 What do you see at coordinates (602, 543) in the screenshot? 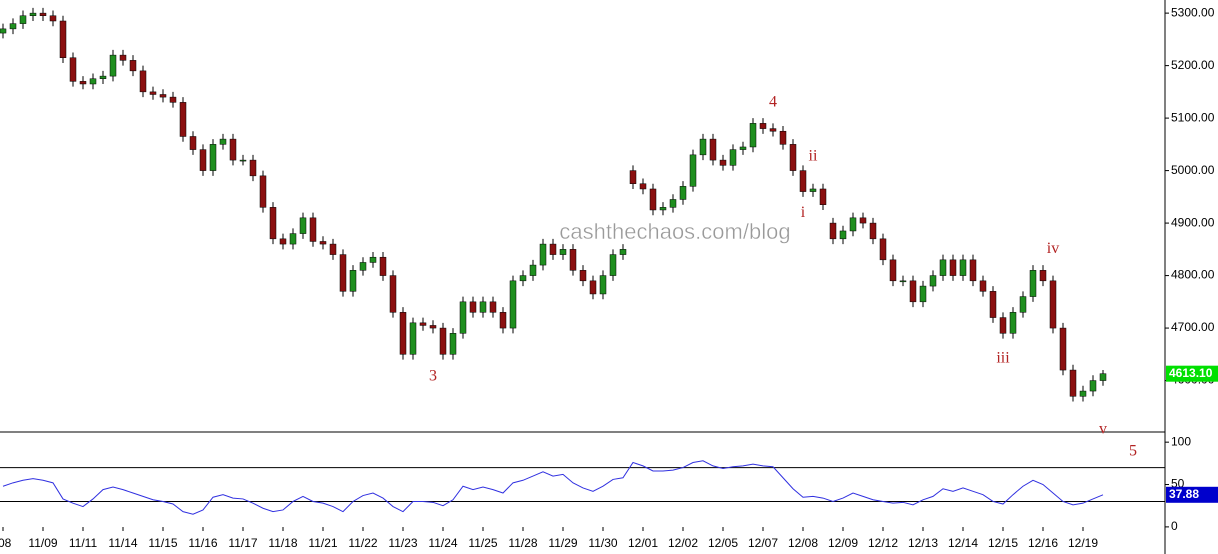
I see `x-tick-label: 11/30` at bounding box center [602, 543].